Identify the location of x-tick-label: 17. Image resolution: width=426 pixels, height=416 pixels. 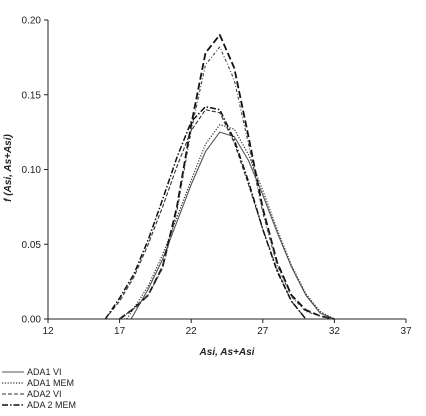
(120, 331).